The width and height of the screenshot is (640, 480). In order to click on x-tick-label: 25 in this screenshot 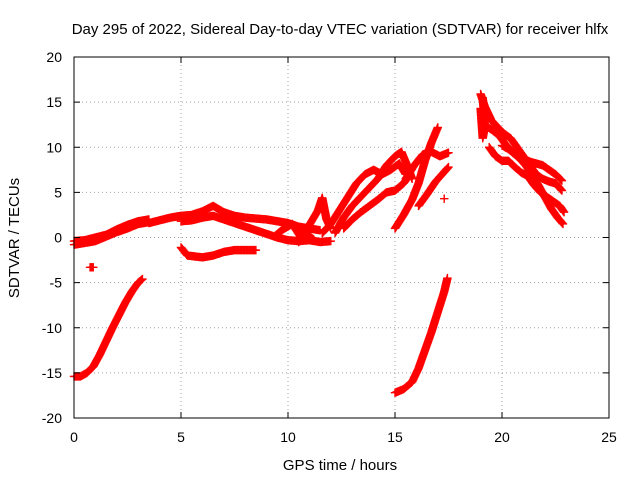, I will do `click(609, 437)`.